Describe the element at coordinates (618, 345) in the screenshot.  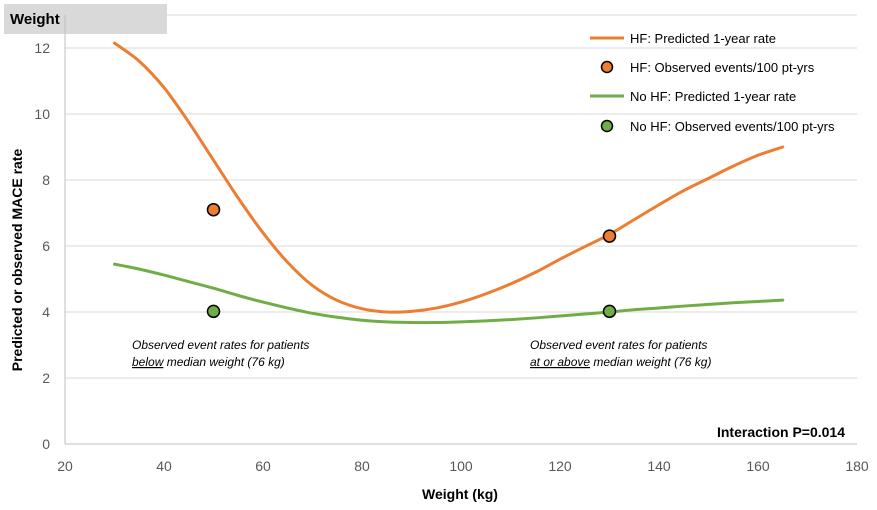
I see `annotation-right-line1: Observed event rates for patients` at that location.